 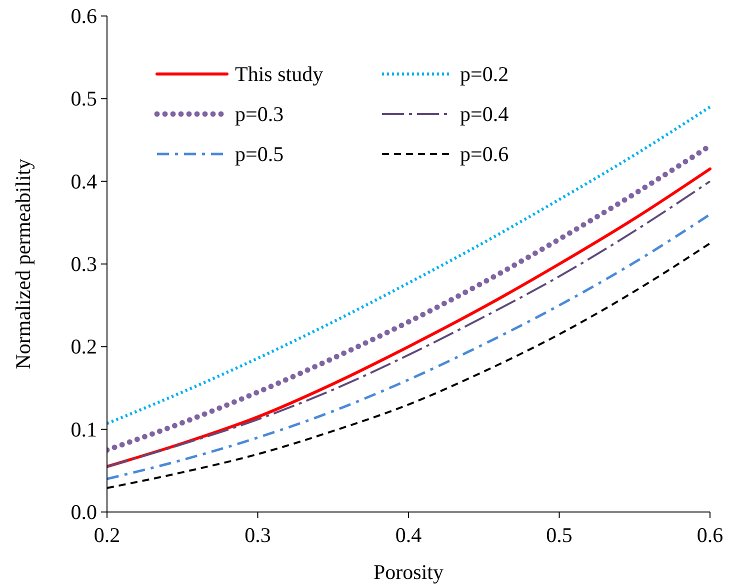 What do you see at coordinates (107, 535) in the screenshot?
I see `x-tick-label: 0.2` at bounding box center [107, 535].